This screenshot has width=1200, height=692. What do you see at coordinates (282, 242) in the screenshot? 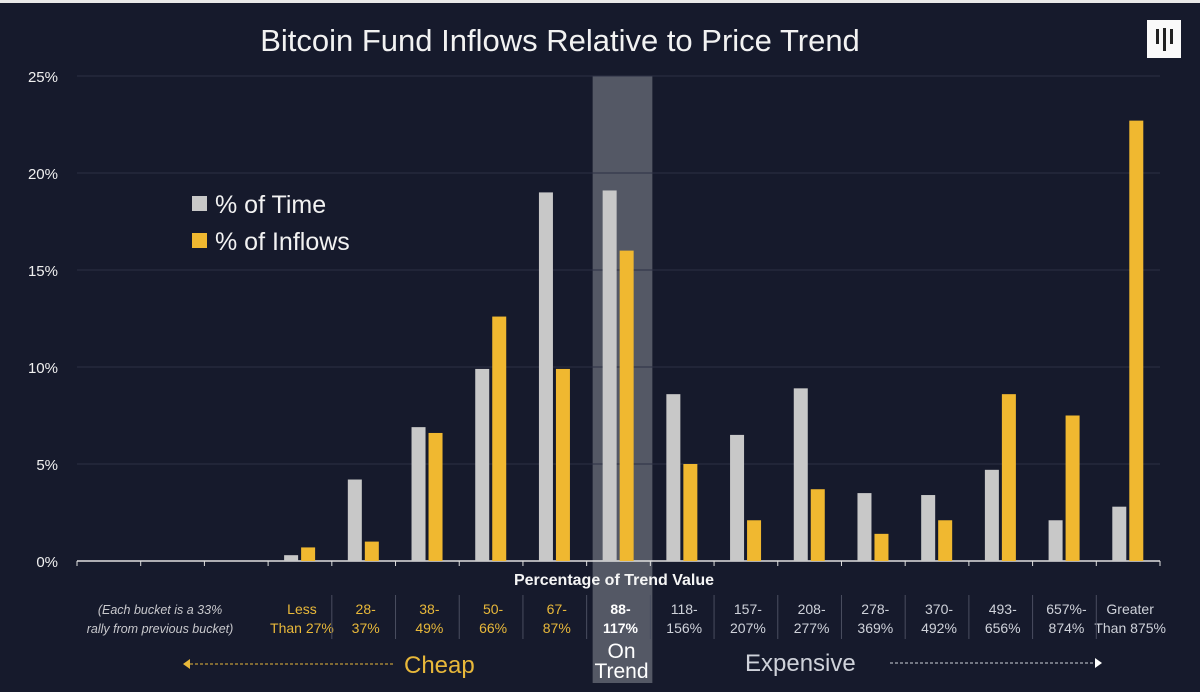
I see `legend-label: % of Inflows` at bounding box center [282, 242].